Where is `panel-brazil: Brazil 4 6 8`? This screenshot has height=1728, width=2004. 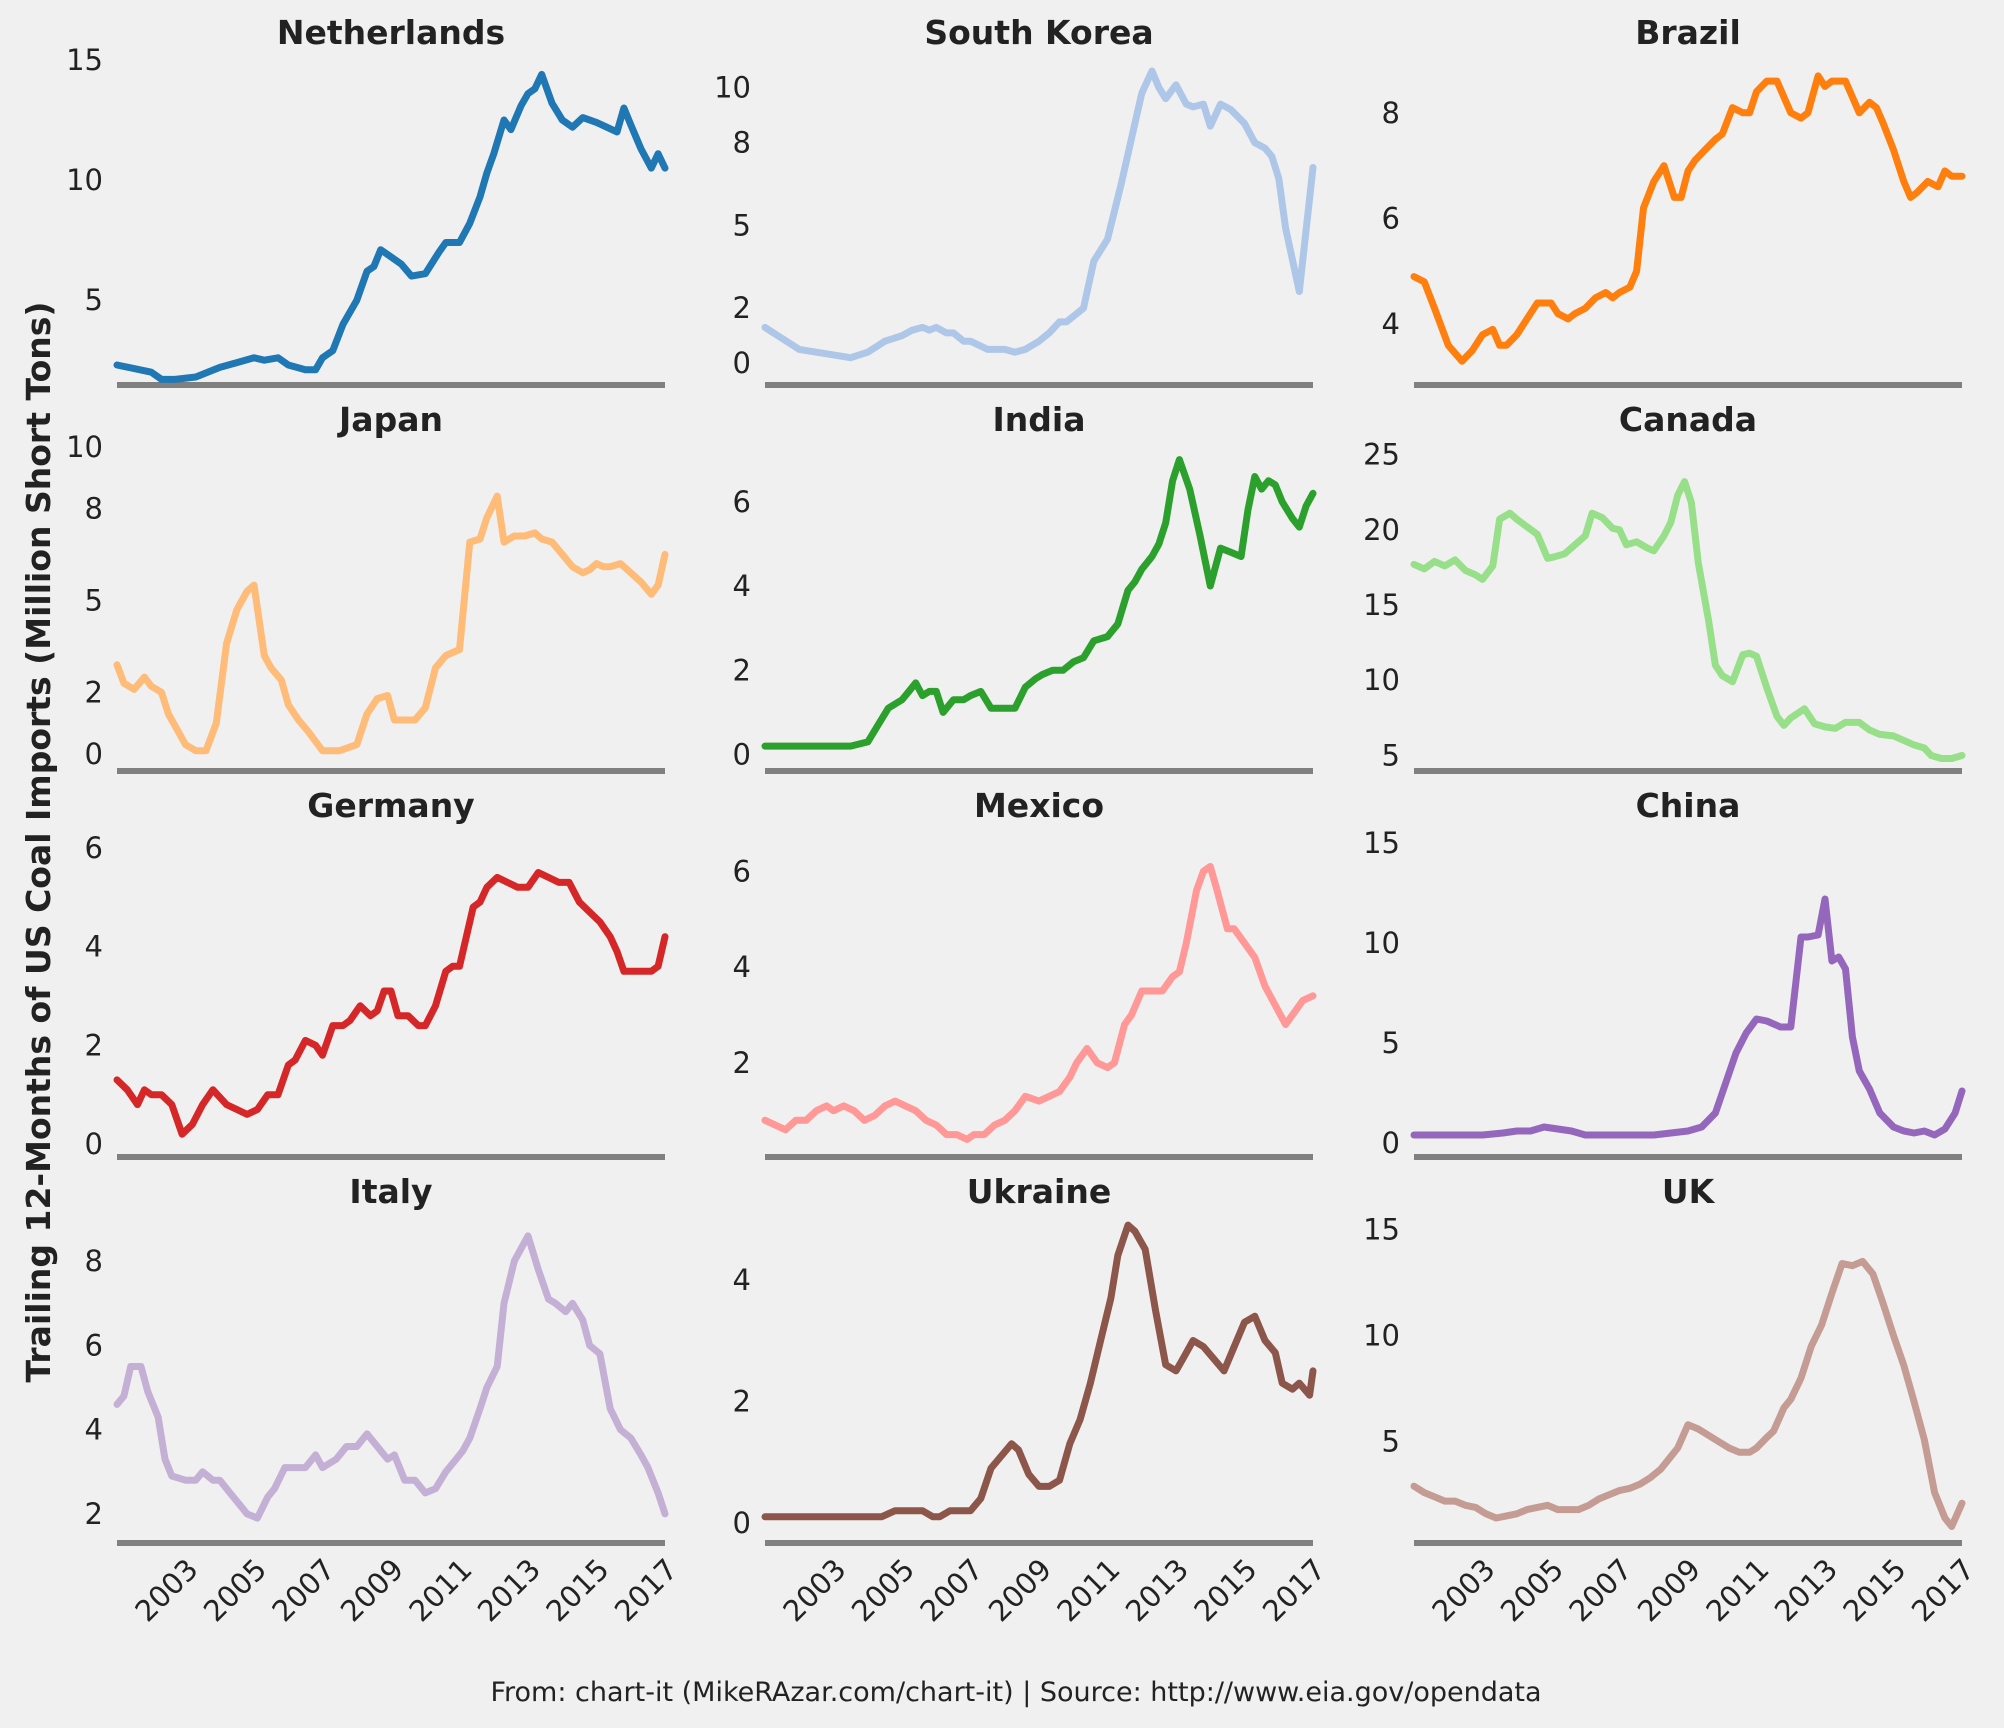
panel-brazil: Brazil 4 6 8 is located at coordinates (1674, 200).